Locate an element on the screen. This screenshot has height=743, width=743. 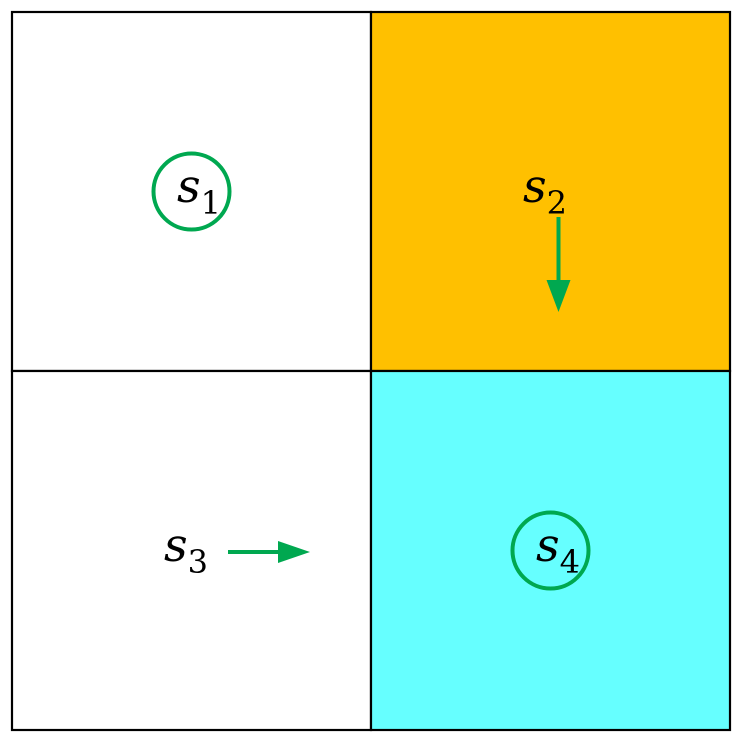
state-marker-circle-s1 is located at coordinates (191, 191).